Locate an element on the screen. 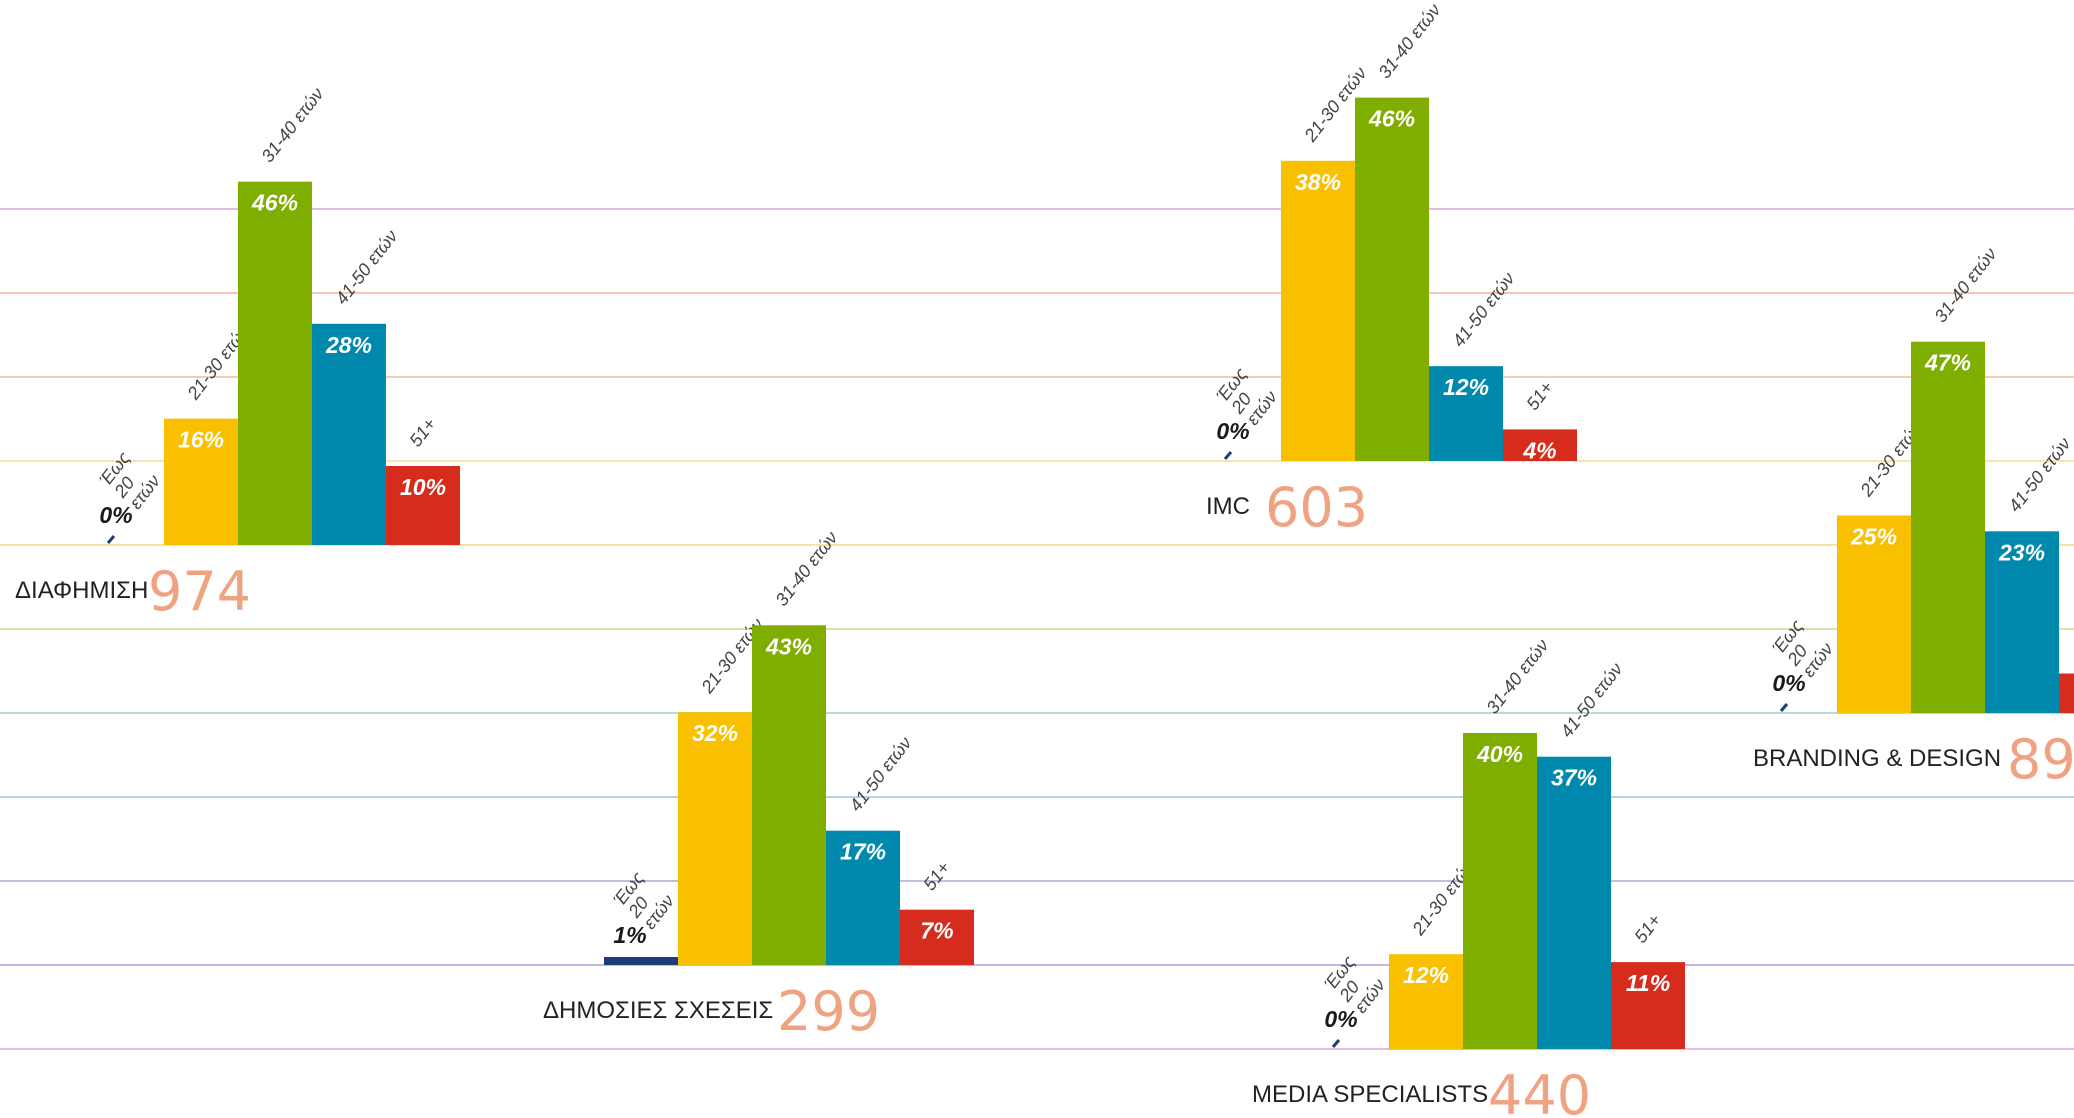 Image resolution: width=2074 pixels, height=1118 pixels. group-count: 89 is located at coordinates (2040, 759).